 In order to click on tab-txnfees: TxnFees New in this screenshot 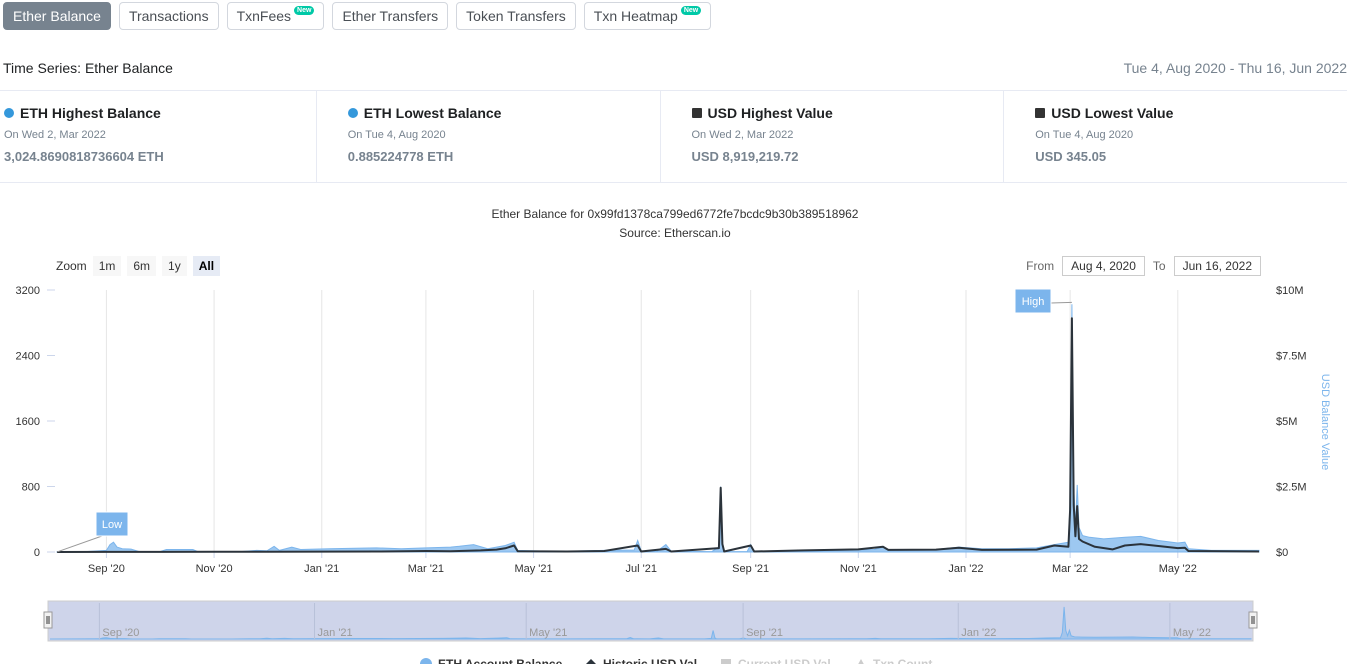, I will do `click(275, 16)`.